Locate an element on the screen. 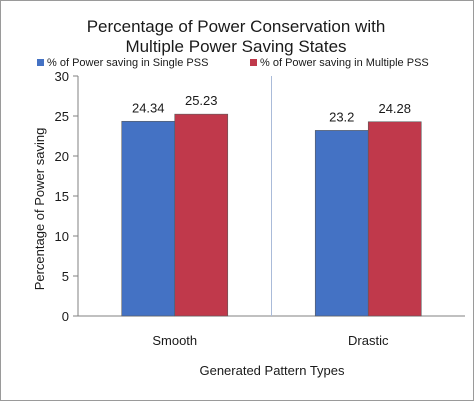 Image resolution: width=474 pixels, height=401 pixels. legend-swatch-single-pss is located at coordinates (40, 62).